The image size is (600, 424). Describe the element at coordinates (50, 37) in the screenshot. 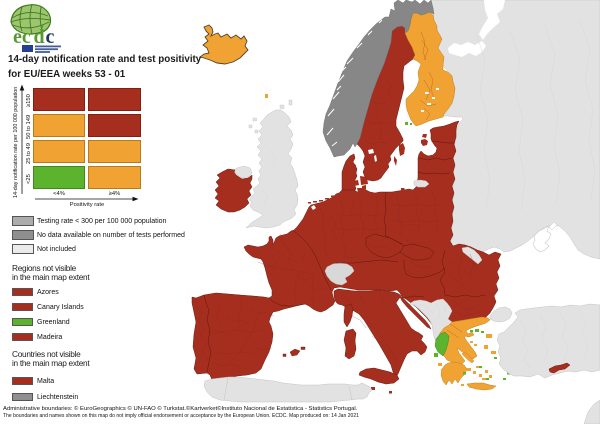

I see `svg-text: c` at that location.